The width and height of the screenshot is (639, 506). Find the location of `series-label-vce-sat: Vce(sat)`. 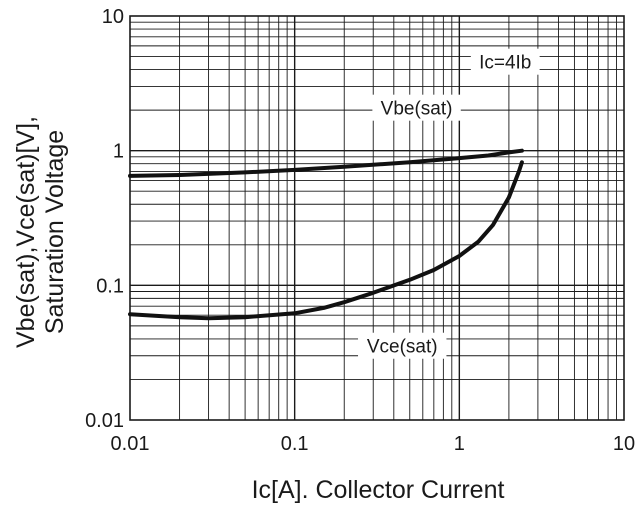

series-label-vce-sat: Vce(sat) is located at coordinates (402, 347).